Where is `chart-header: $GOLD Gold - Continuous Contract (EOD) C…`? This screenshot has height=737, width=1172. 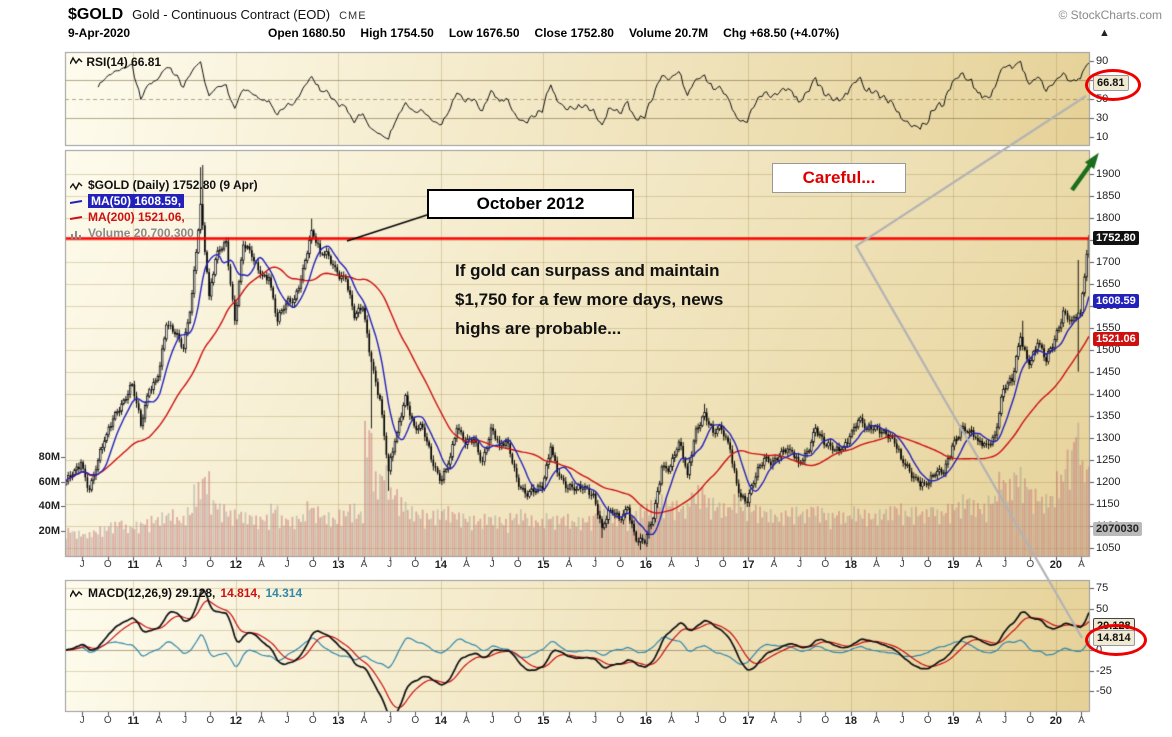
chart-header: $GOLD Gold - Continuous Contract (EOD) C… is located at coordinates (217, 15).